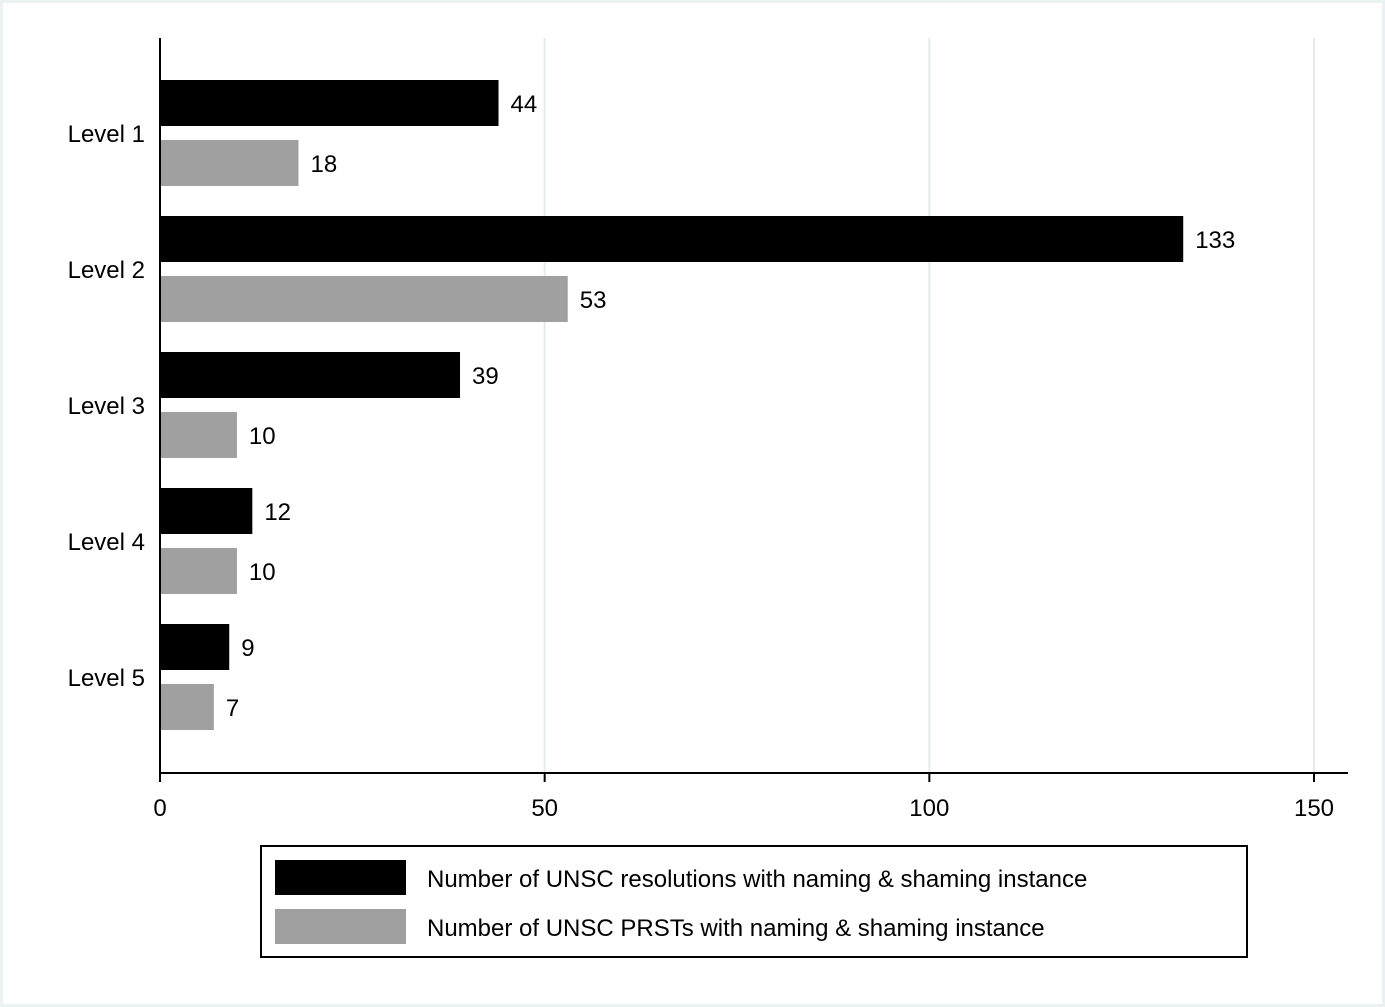  What do you see at coordinates (262, 436) in the screenshot?
I see `data-label-2-3: 10` at bounding box center [262, 436].